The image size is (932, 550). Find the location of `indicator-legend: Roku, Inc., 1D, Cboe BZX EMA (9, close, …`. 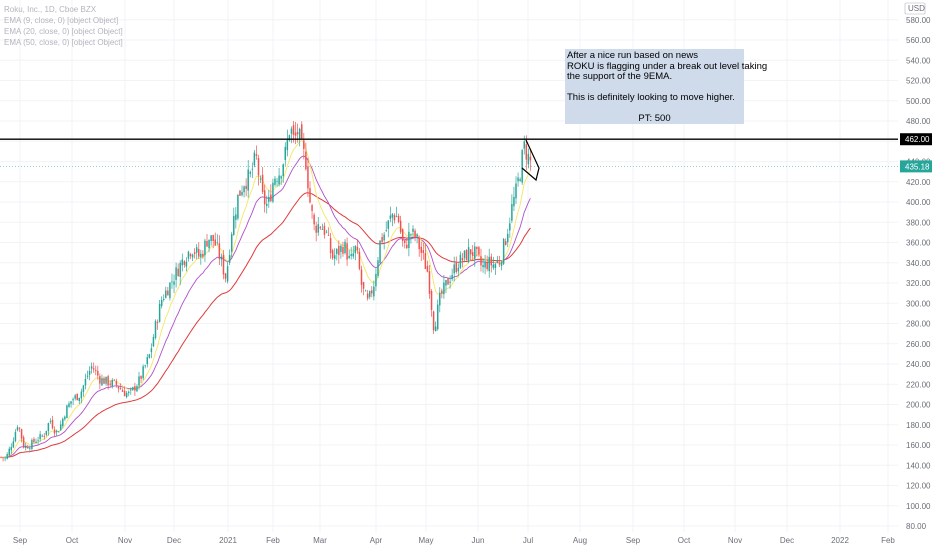

indicator-legend: Roku, Inc., 1D, Cboe BZX EMA (9, close, … is located at coordinates (63, 26).